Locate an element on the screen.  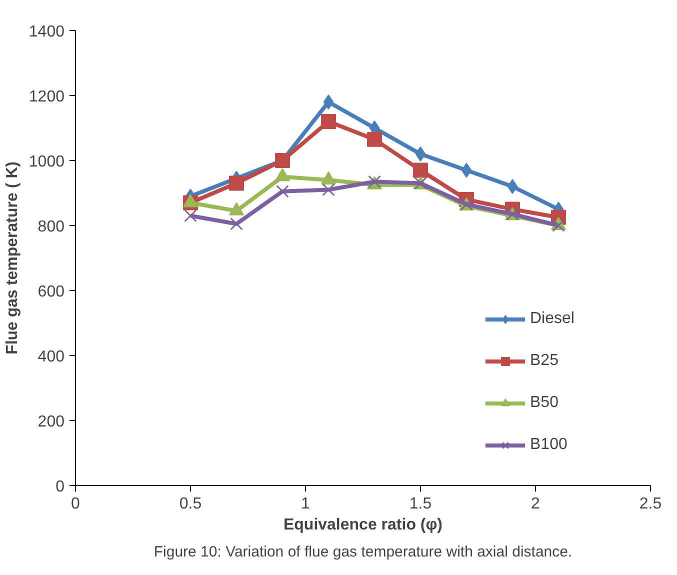
y-axis-title: Flue gas temperature ( K) is located at coordinates (12, 258).